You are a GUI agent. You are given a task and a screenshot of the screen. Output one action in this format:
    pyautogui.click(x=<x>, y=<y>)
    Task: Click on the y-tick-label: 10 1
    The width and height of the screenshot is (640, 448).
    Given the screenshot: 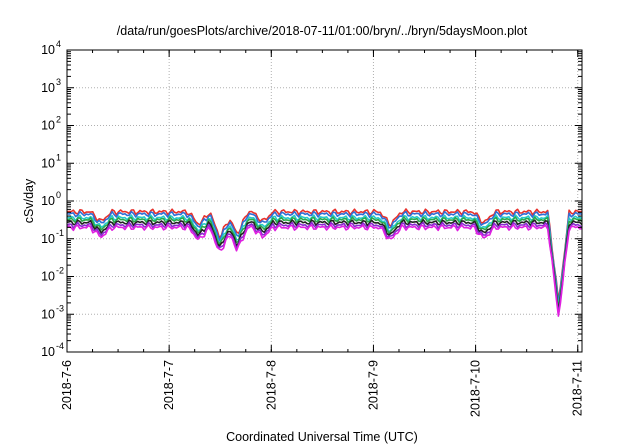 What is the action you would take?
    pyautogui.click(x=51, y=161)
    